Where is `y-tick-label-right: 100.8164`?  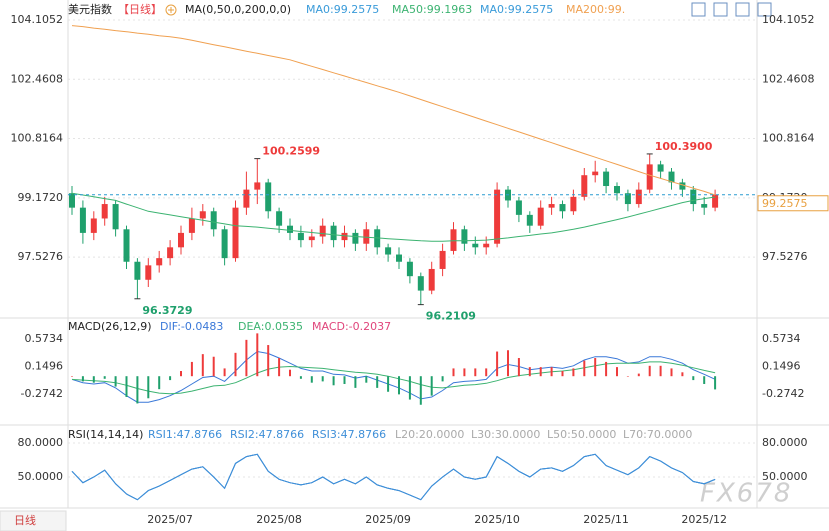
y-tick-label-right: 100.8164 is located at coordinates (788, 138).